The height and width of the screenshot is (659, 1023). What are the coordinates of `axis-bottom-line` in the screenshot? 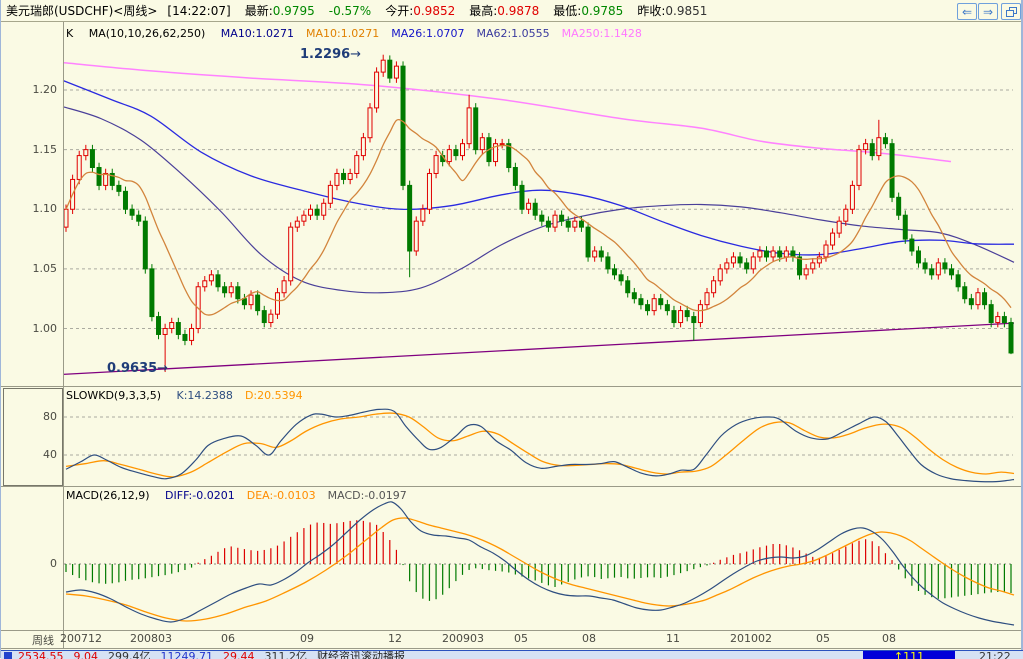 It's located at (512, 648).